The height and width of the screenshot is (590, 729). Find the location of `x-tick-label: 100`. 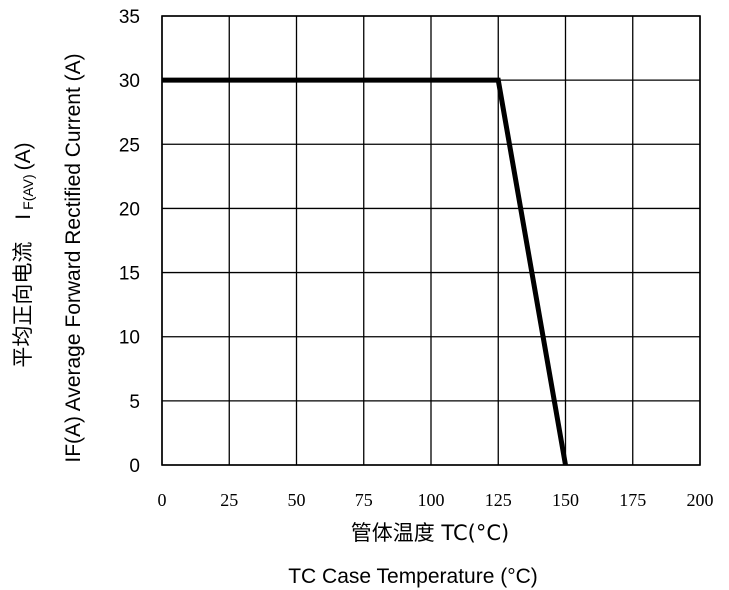

x-tick-label: 100 is located at coordinates (431, 500).